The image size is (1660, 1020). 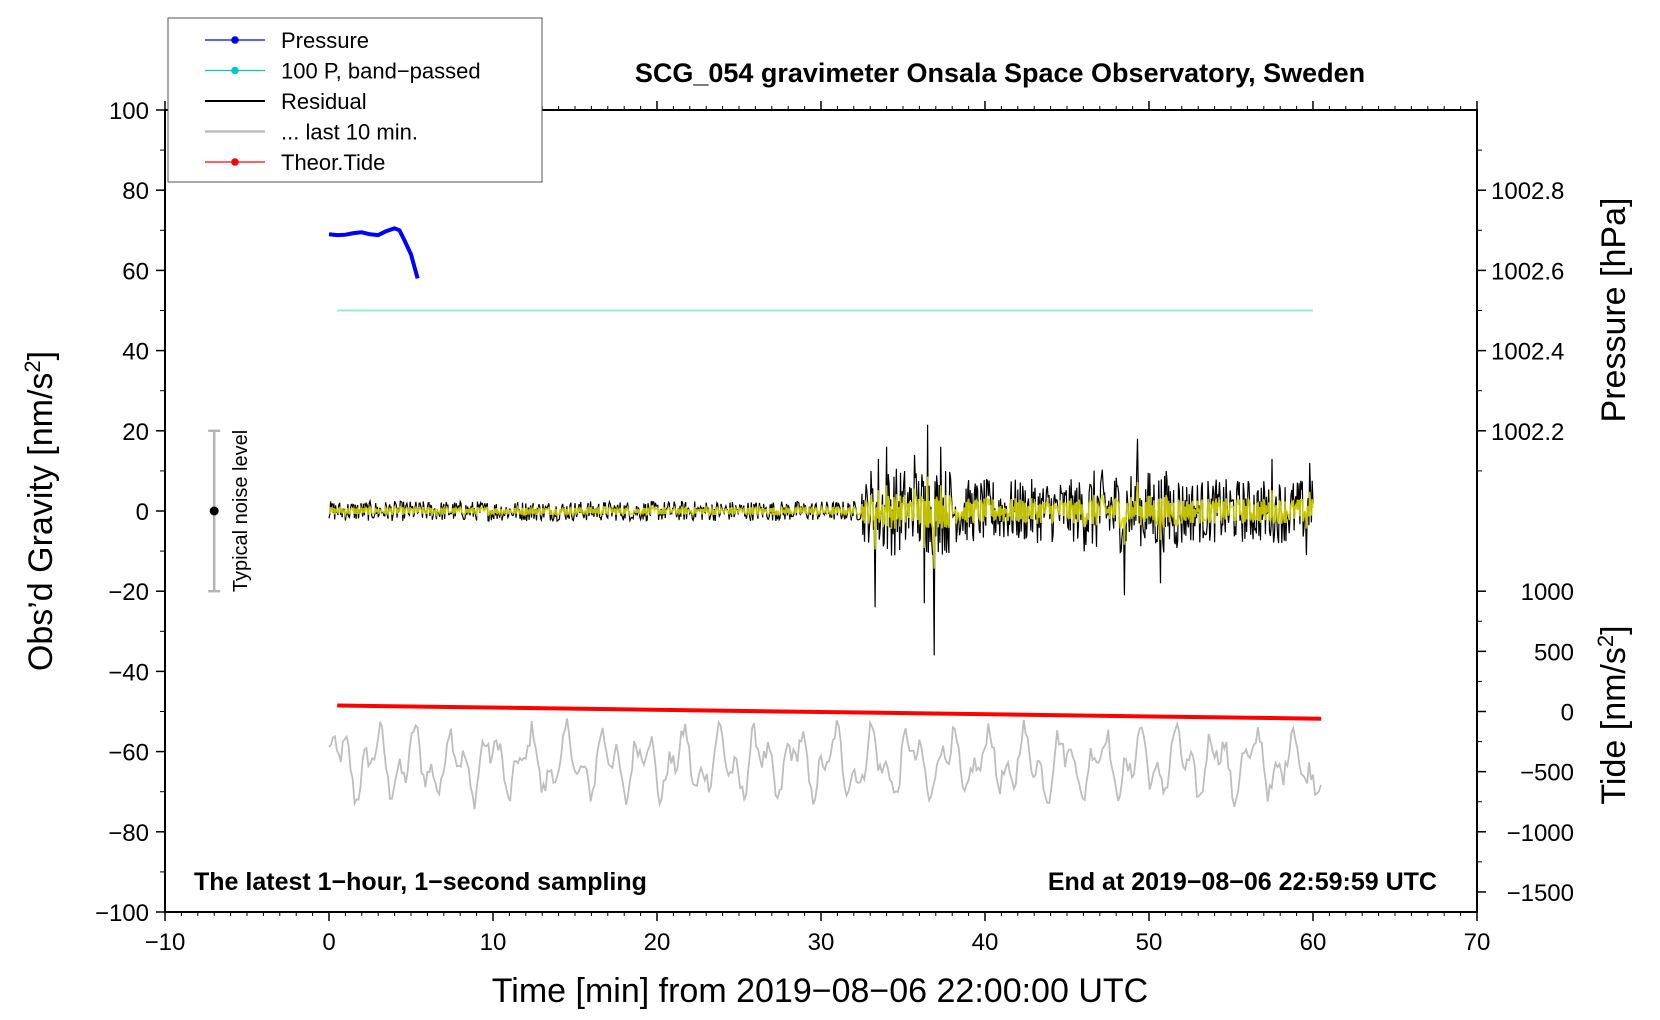 What do you see at coordinates (40, 511) in the screenshot?
I see `y-axis-label-gravity: Obs’d Gravity [nm/s2]` at bounding box center [40, 511].